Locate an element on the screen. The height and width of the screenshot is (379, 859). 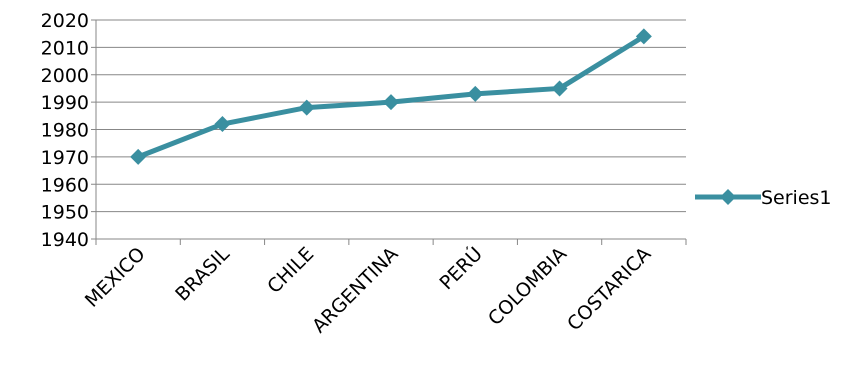
legend-series-marker is located at coordinates (728, 197).